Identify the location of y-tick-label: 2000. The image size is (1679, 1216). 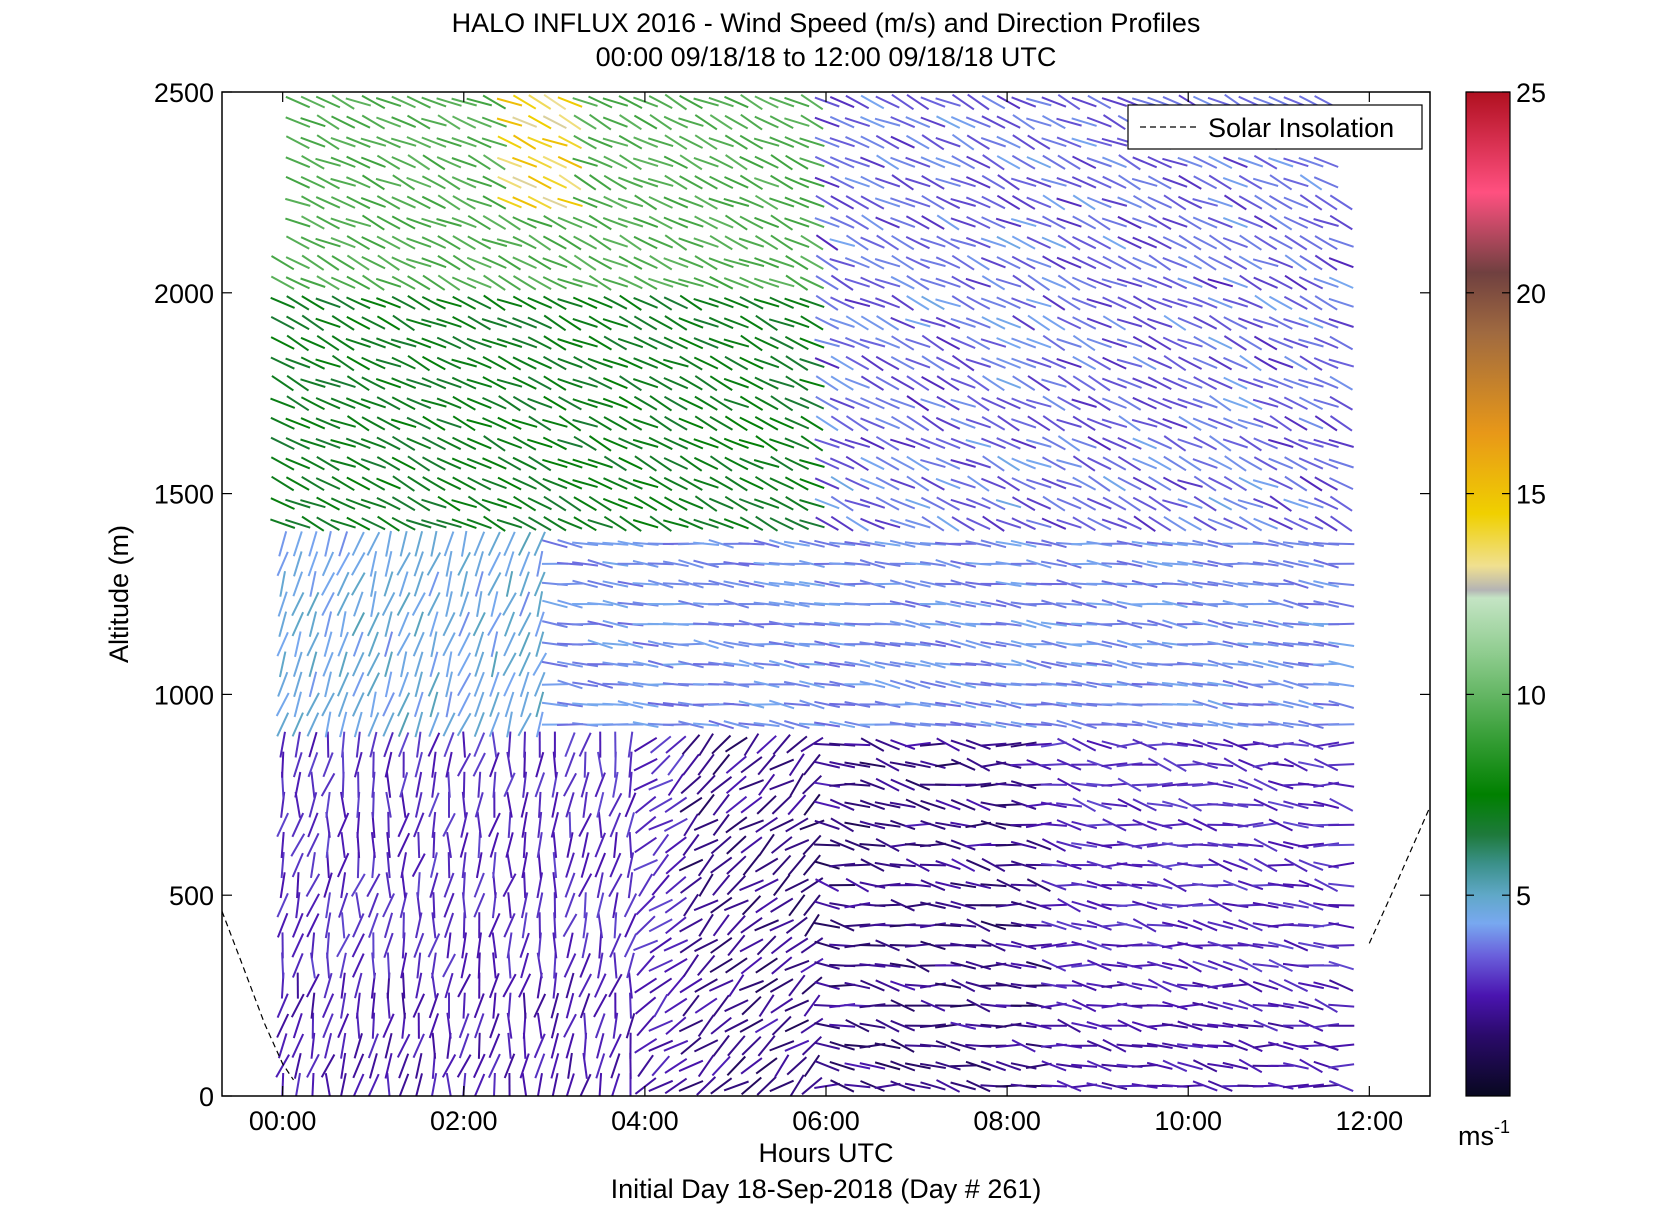
(184, 294).